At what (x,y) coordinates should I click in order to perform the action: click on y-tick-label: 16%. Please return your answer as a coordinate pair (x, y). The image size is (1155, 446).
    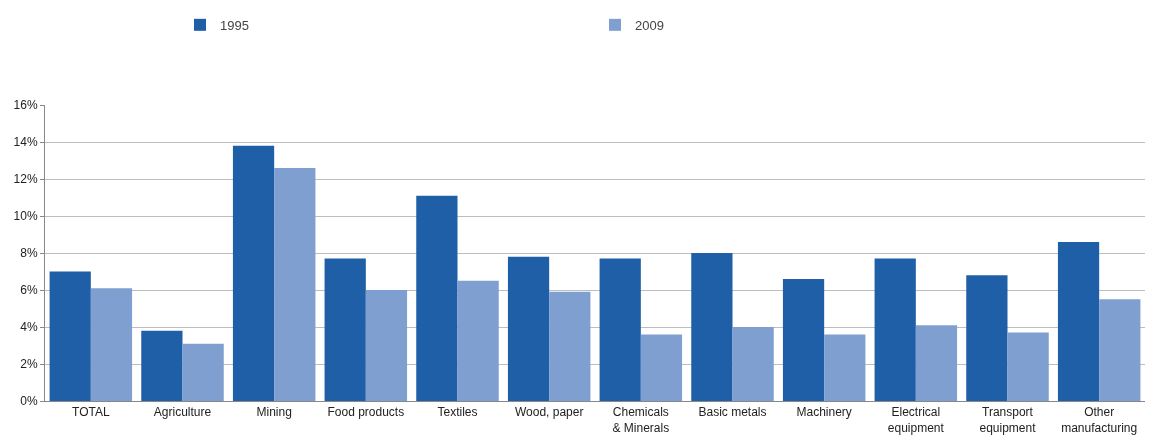
    Looking at the image, I should click on (25, 105).